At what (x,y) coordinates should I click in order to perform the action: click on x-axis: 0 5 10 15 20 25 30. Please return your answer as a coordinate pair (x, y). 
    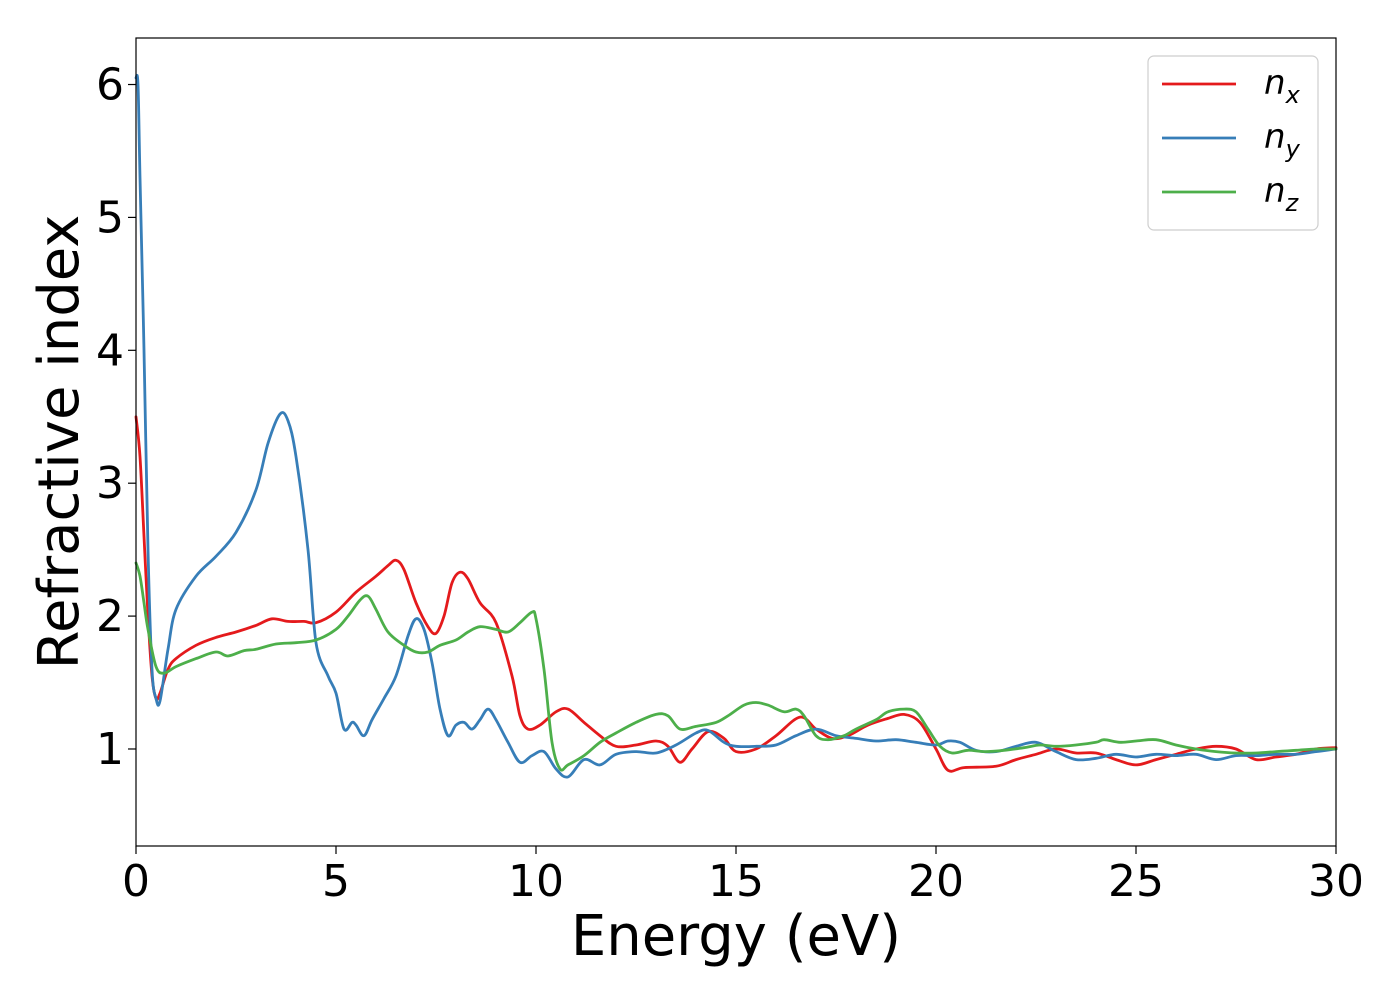
    Looking at the image, I should click on (743, 876).